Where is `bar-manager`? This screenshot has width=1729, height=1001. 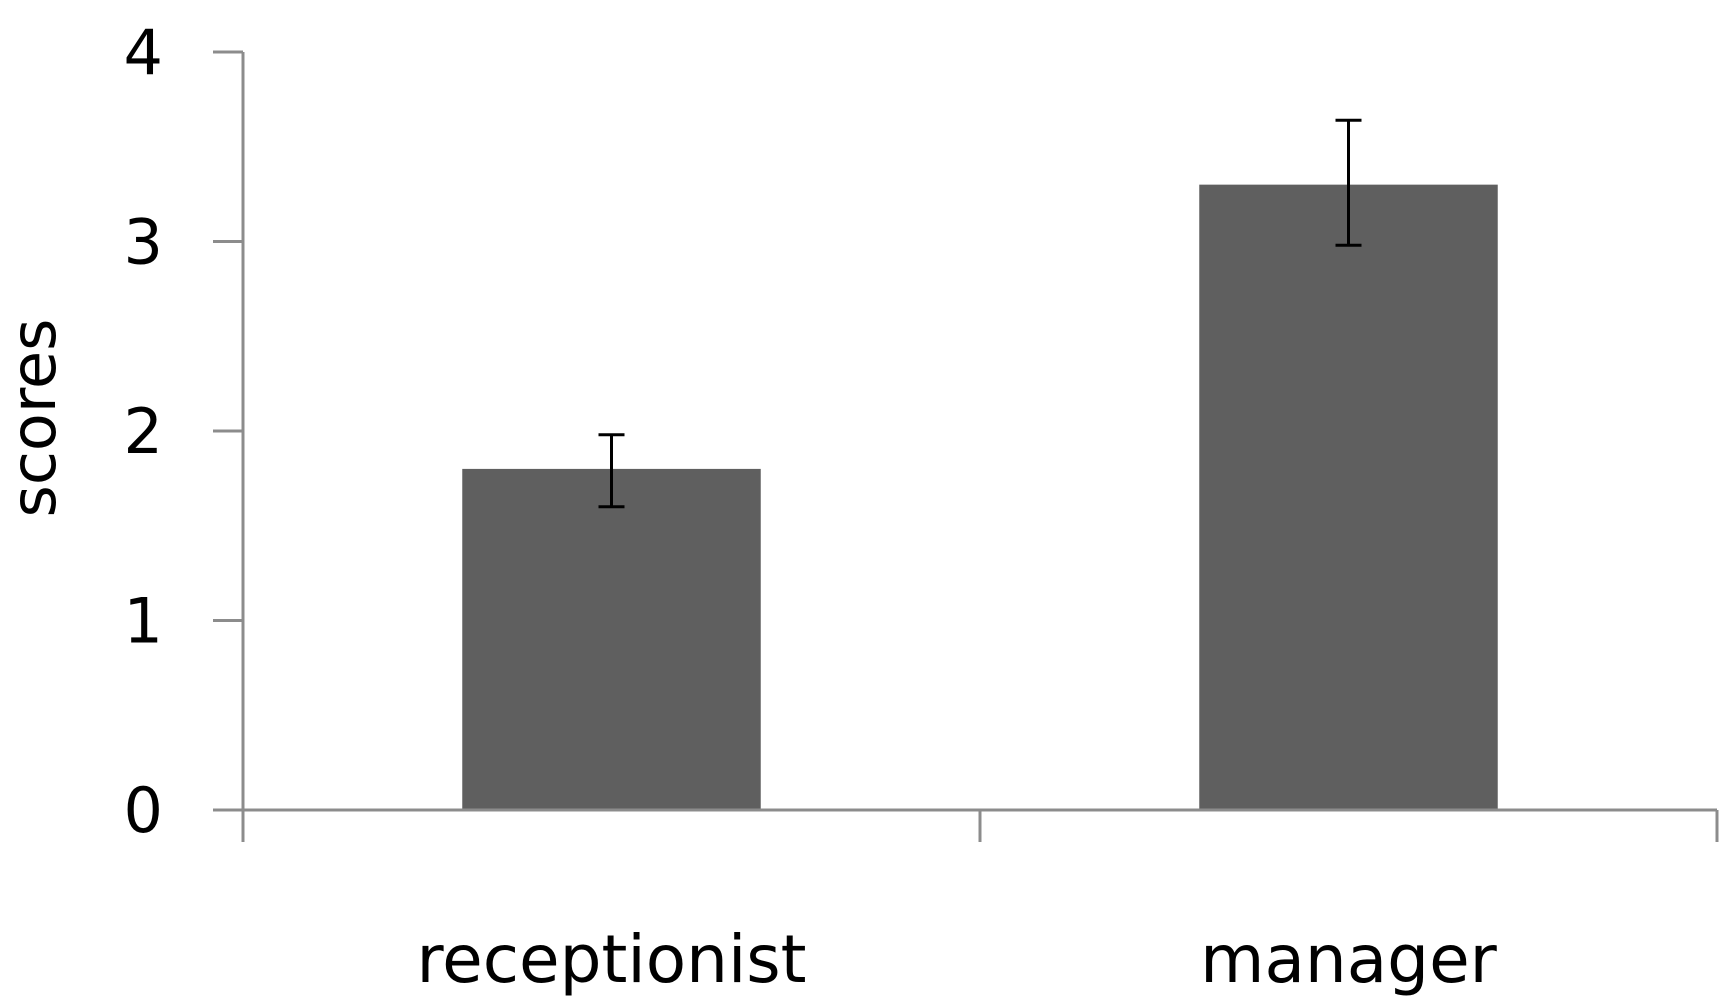 bar-manager is located at coordinates (1348, 497).